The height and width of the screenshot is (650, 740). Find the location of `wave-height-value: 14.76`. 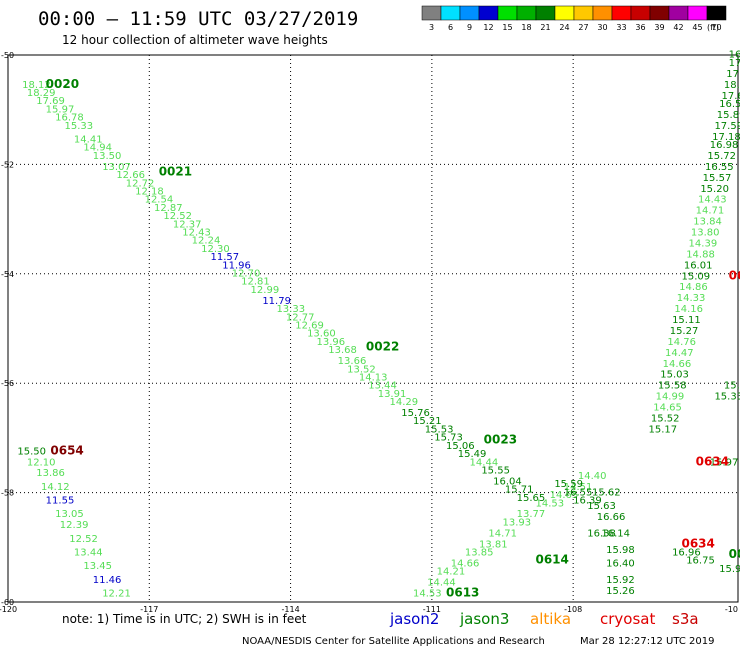

wave-height-value: 14.76 is located at coordinates (681, 342).